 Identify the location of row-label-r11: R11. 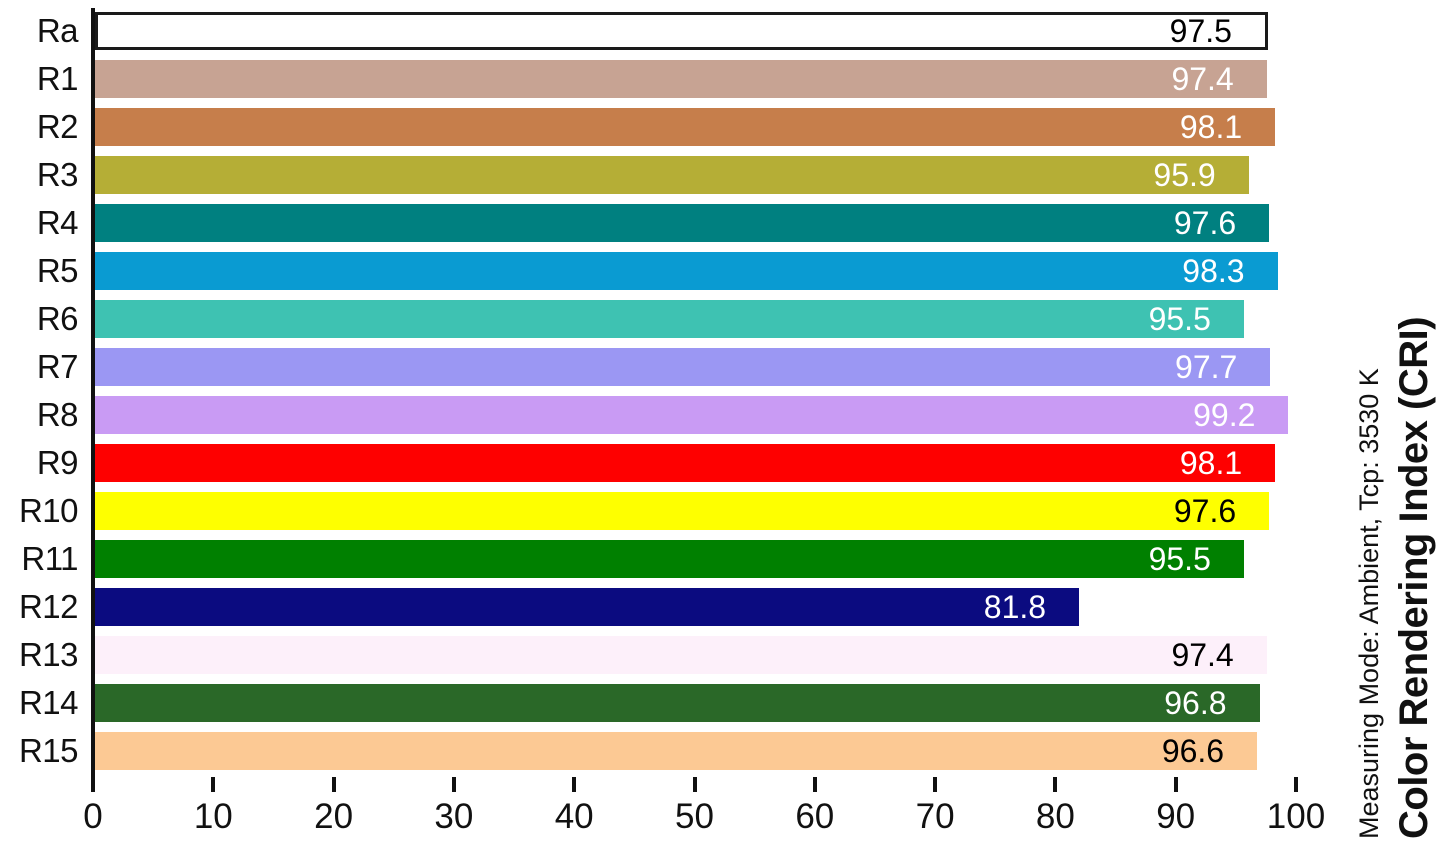
(49, 558).